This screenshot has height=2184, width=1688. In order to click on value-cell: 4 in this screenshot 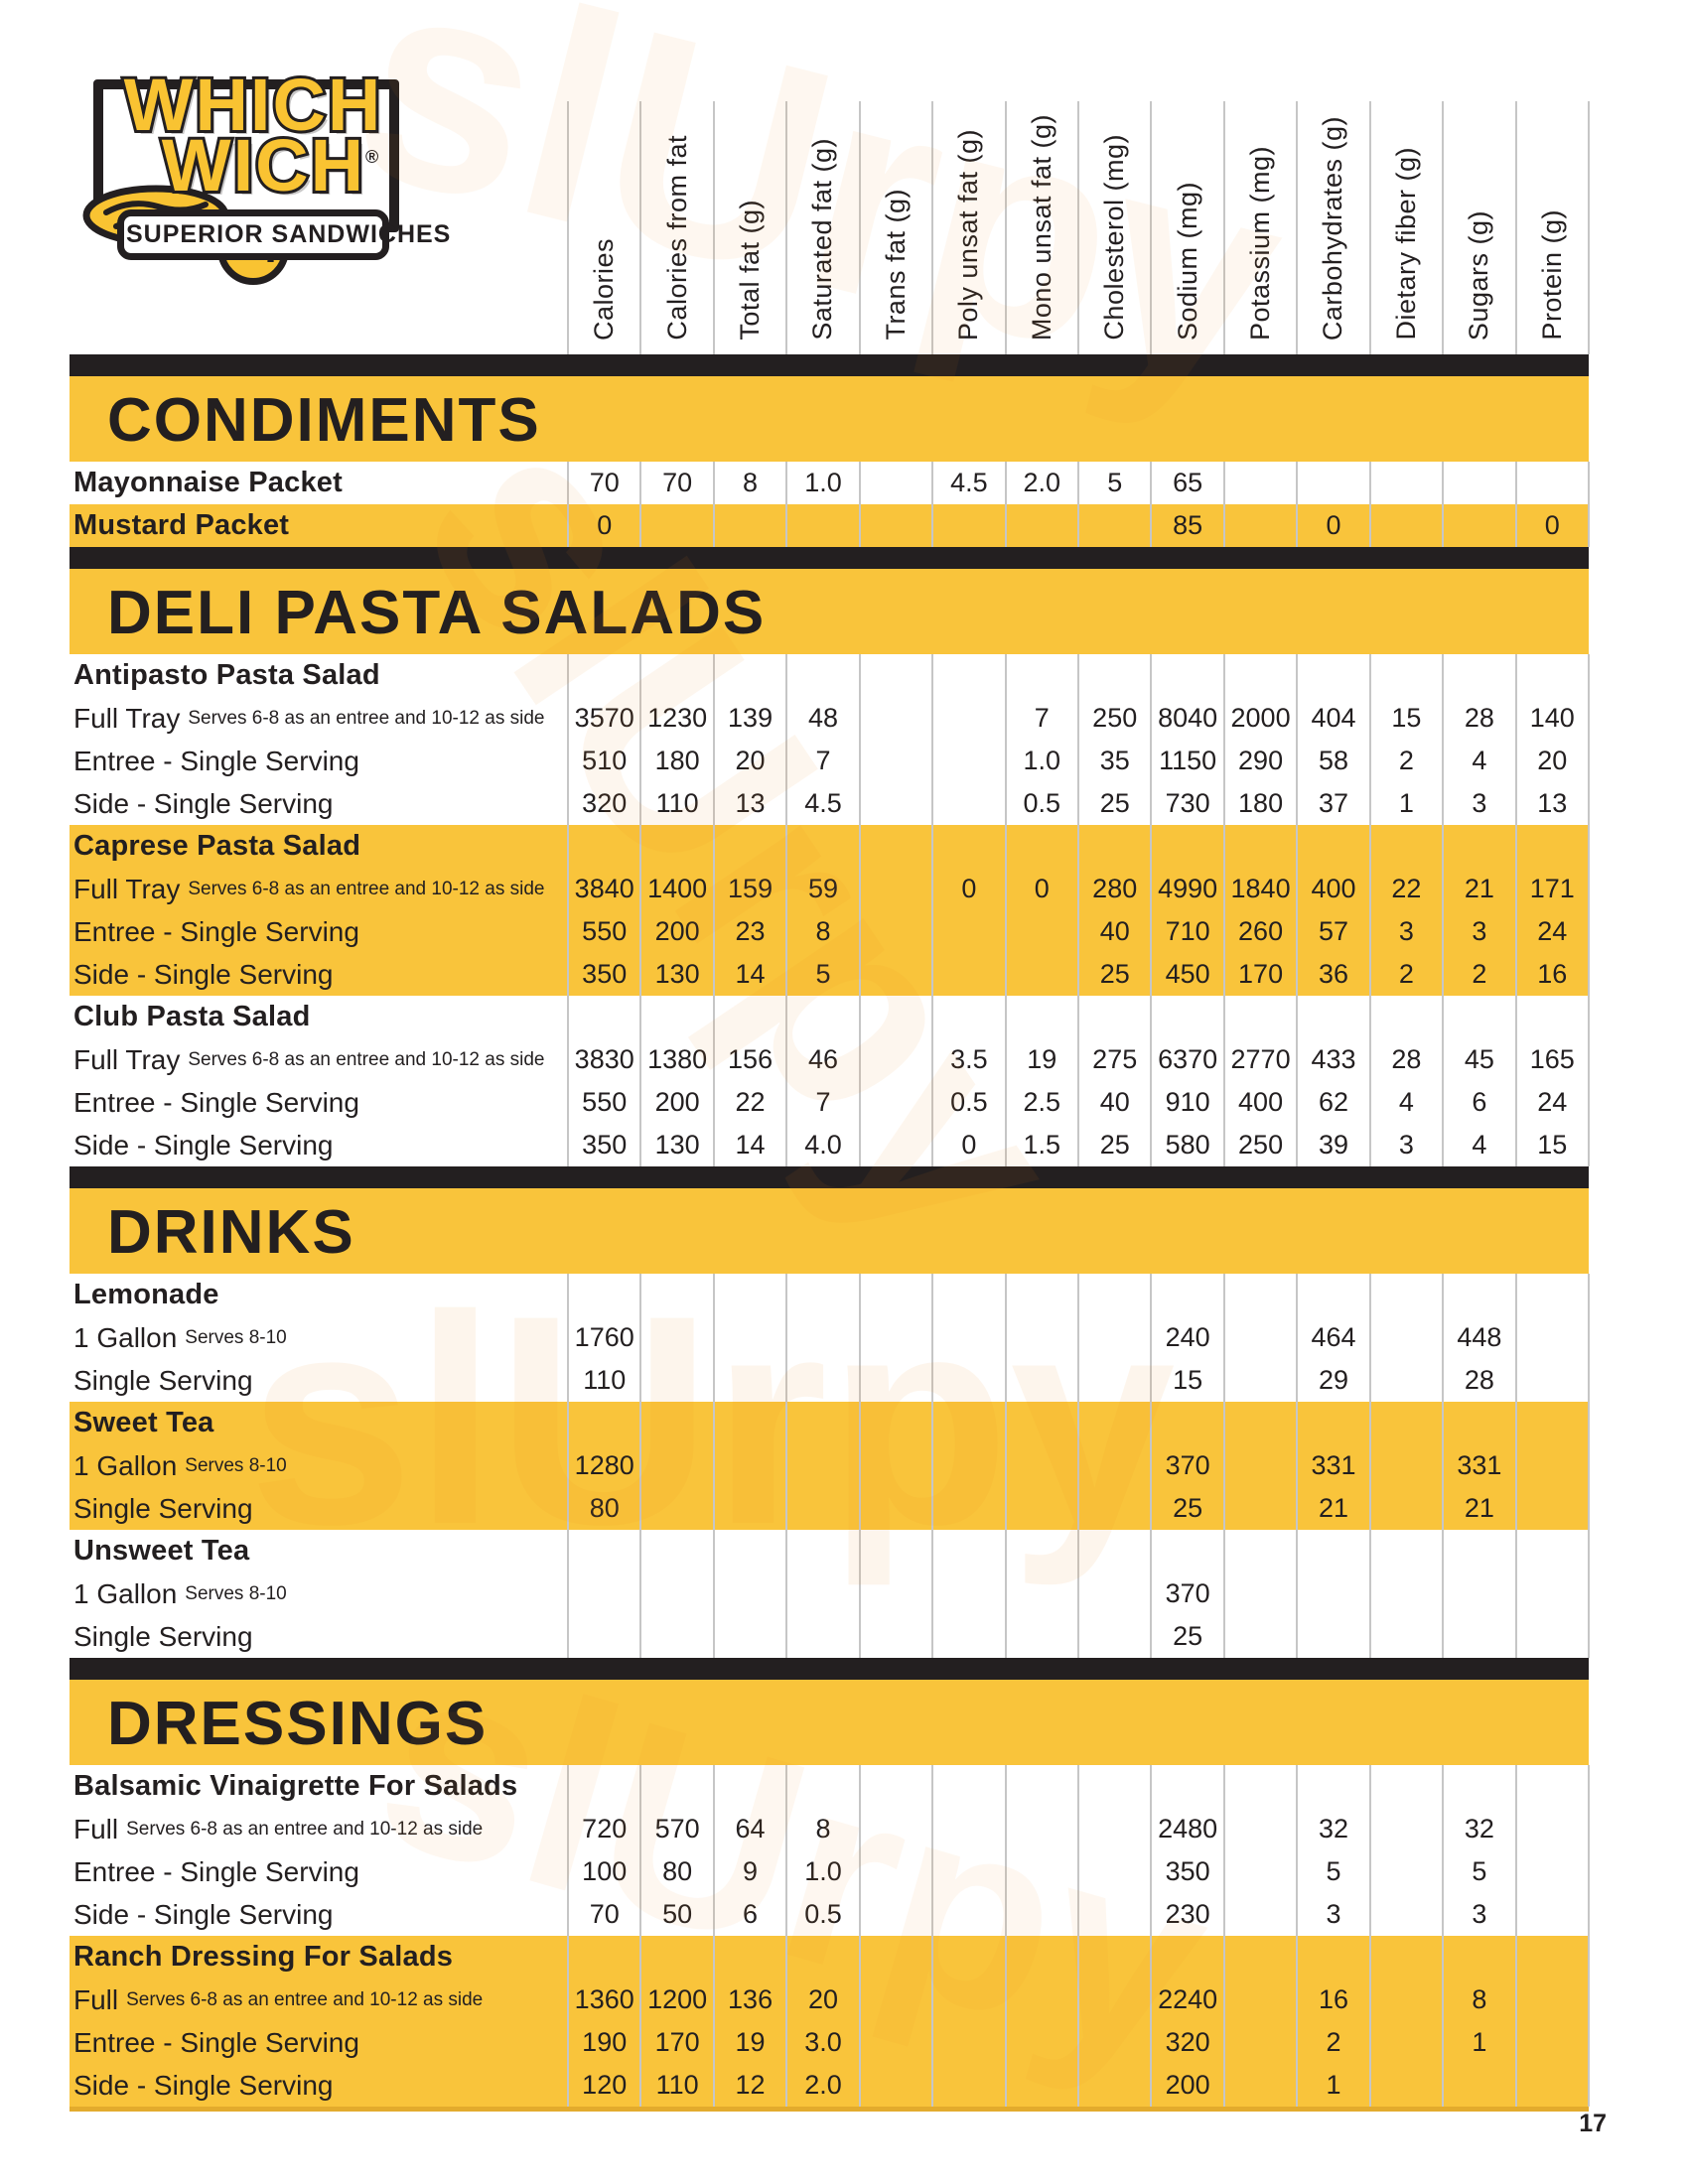, I will do `click(1478, 761)`.